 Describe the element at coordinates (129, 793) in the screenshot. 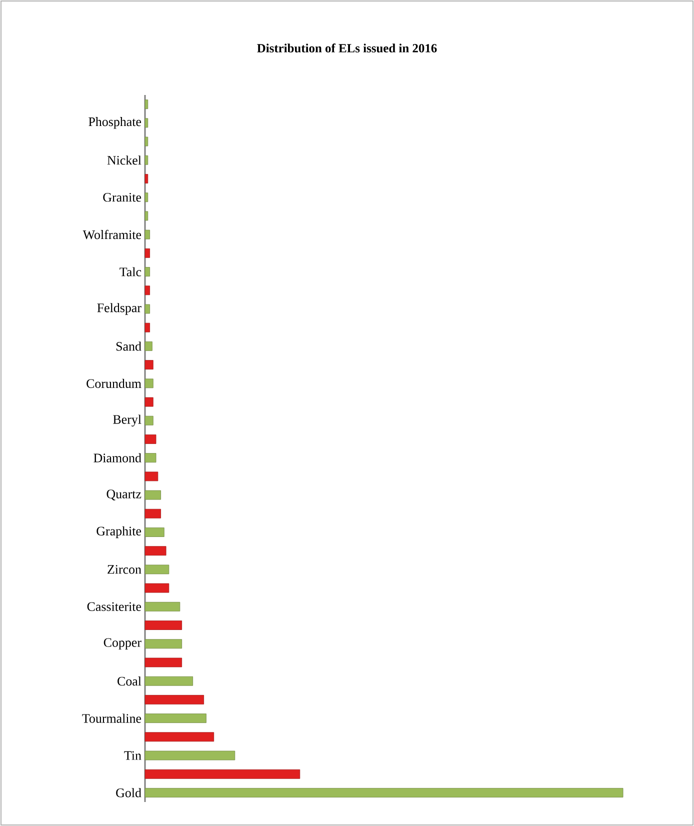

I see `y-tick-label: Gold` at that location.